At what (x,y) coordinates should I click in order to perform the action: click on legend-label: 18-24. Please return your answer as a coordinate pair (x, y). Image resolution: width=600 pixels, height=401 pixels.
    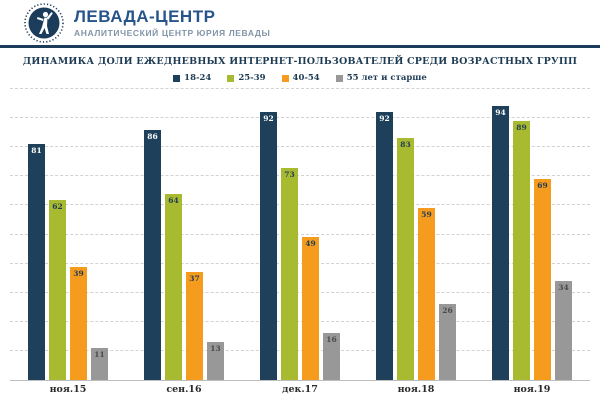
    Looking at the image, I should click on (198, 78).